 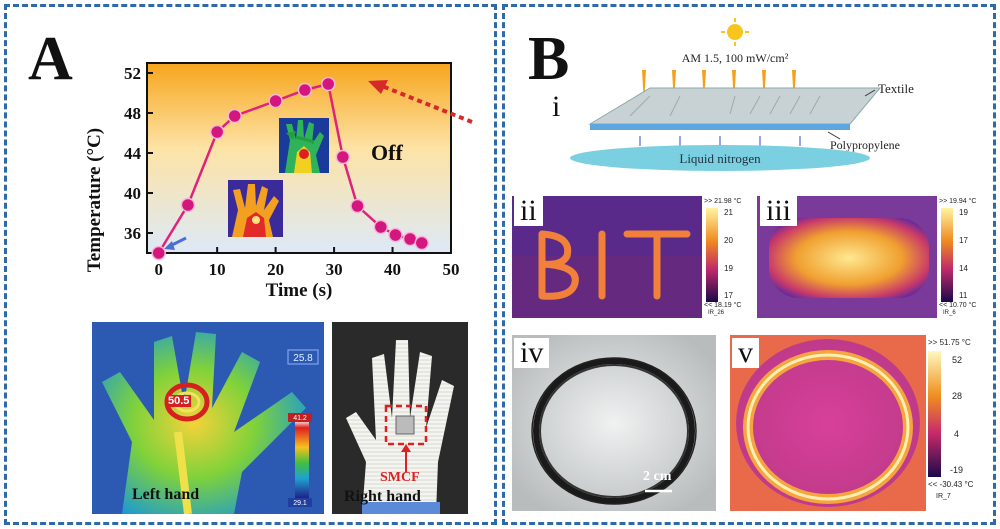 I want to click on sub-label-iii: iii, so click(x=779, y=211).